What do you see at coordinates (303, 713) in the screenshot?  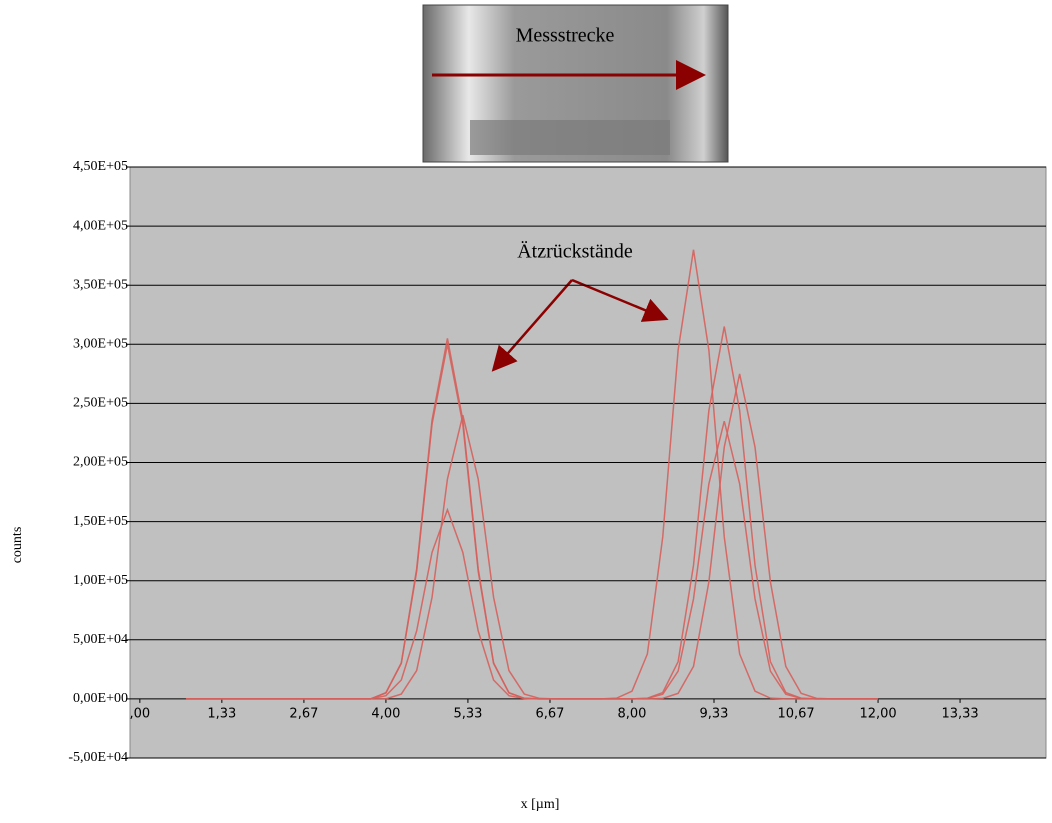 I see `x-tick-label: 2,67` at bounding box center [303, 713].